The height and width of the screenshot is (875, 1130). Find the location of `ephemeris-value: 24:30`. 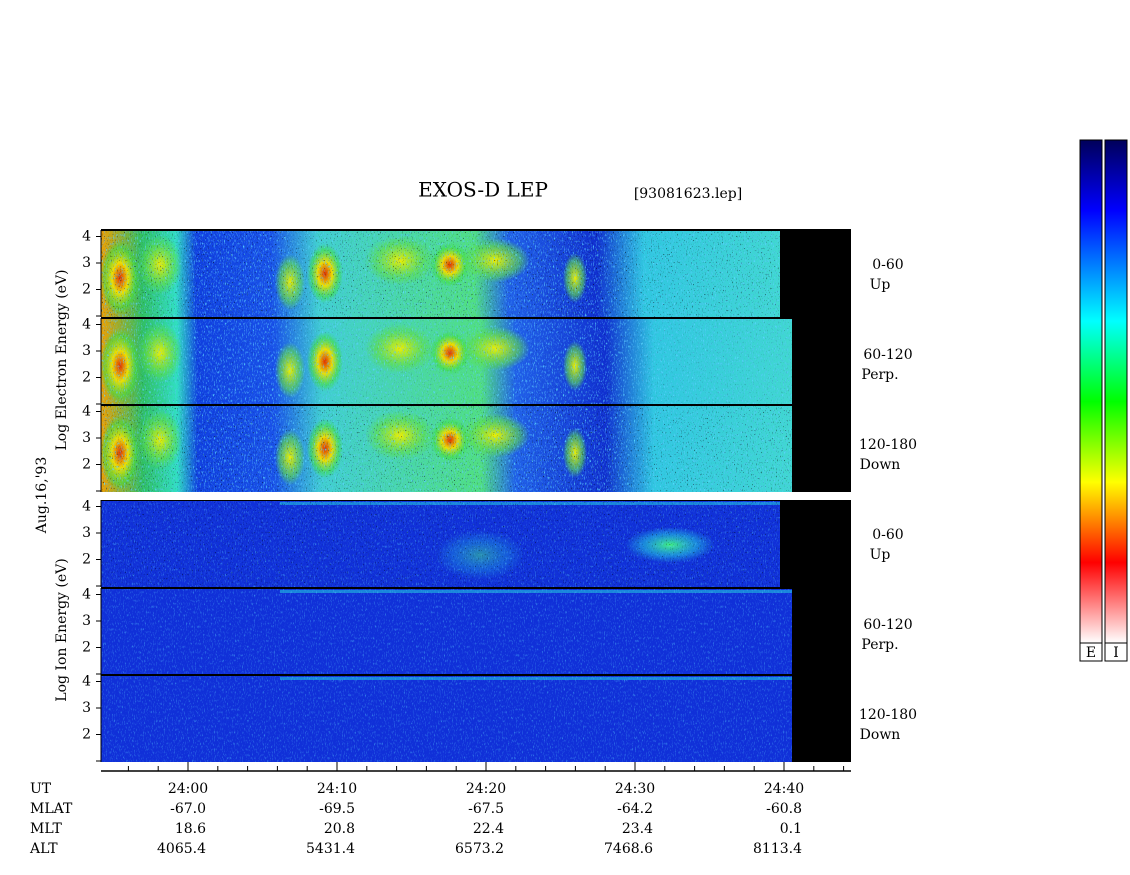

ephemeris-value: 24:30 is located at coordinates (635, 789).